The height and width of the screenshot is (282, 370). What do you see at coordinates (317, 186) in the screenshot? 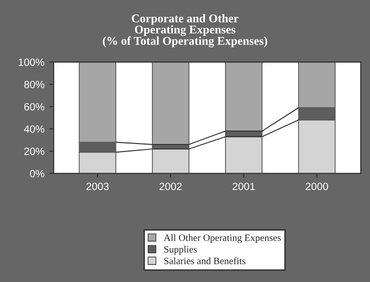
I see `x-tick-label: 2000` at bounding box center [317, 186].